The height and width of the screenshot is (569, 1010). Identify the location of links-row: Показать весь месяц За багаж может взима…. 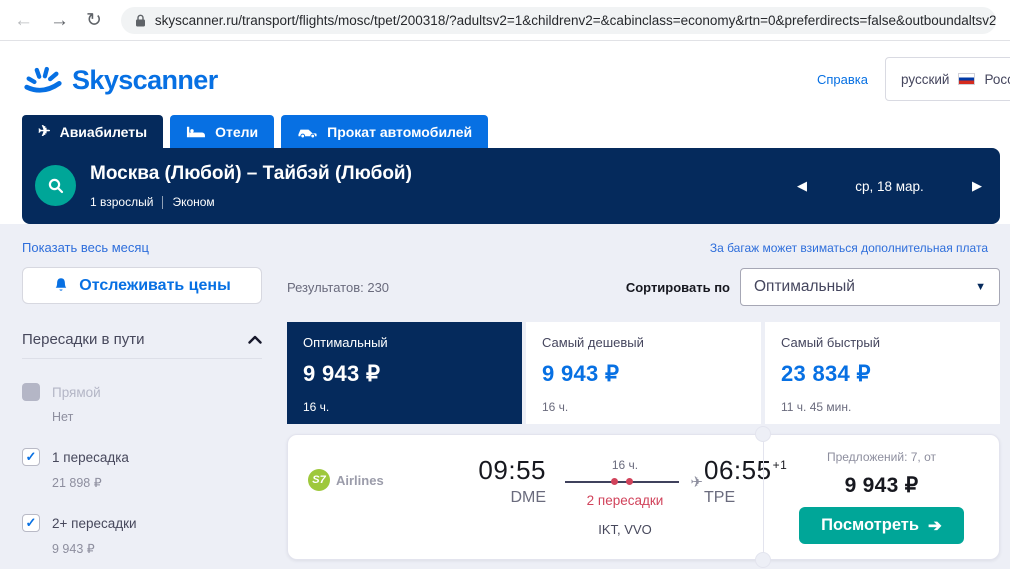
(511, 239).